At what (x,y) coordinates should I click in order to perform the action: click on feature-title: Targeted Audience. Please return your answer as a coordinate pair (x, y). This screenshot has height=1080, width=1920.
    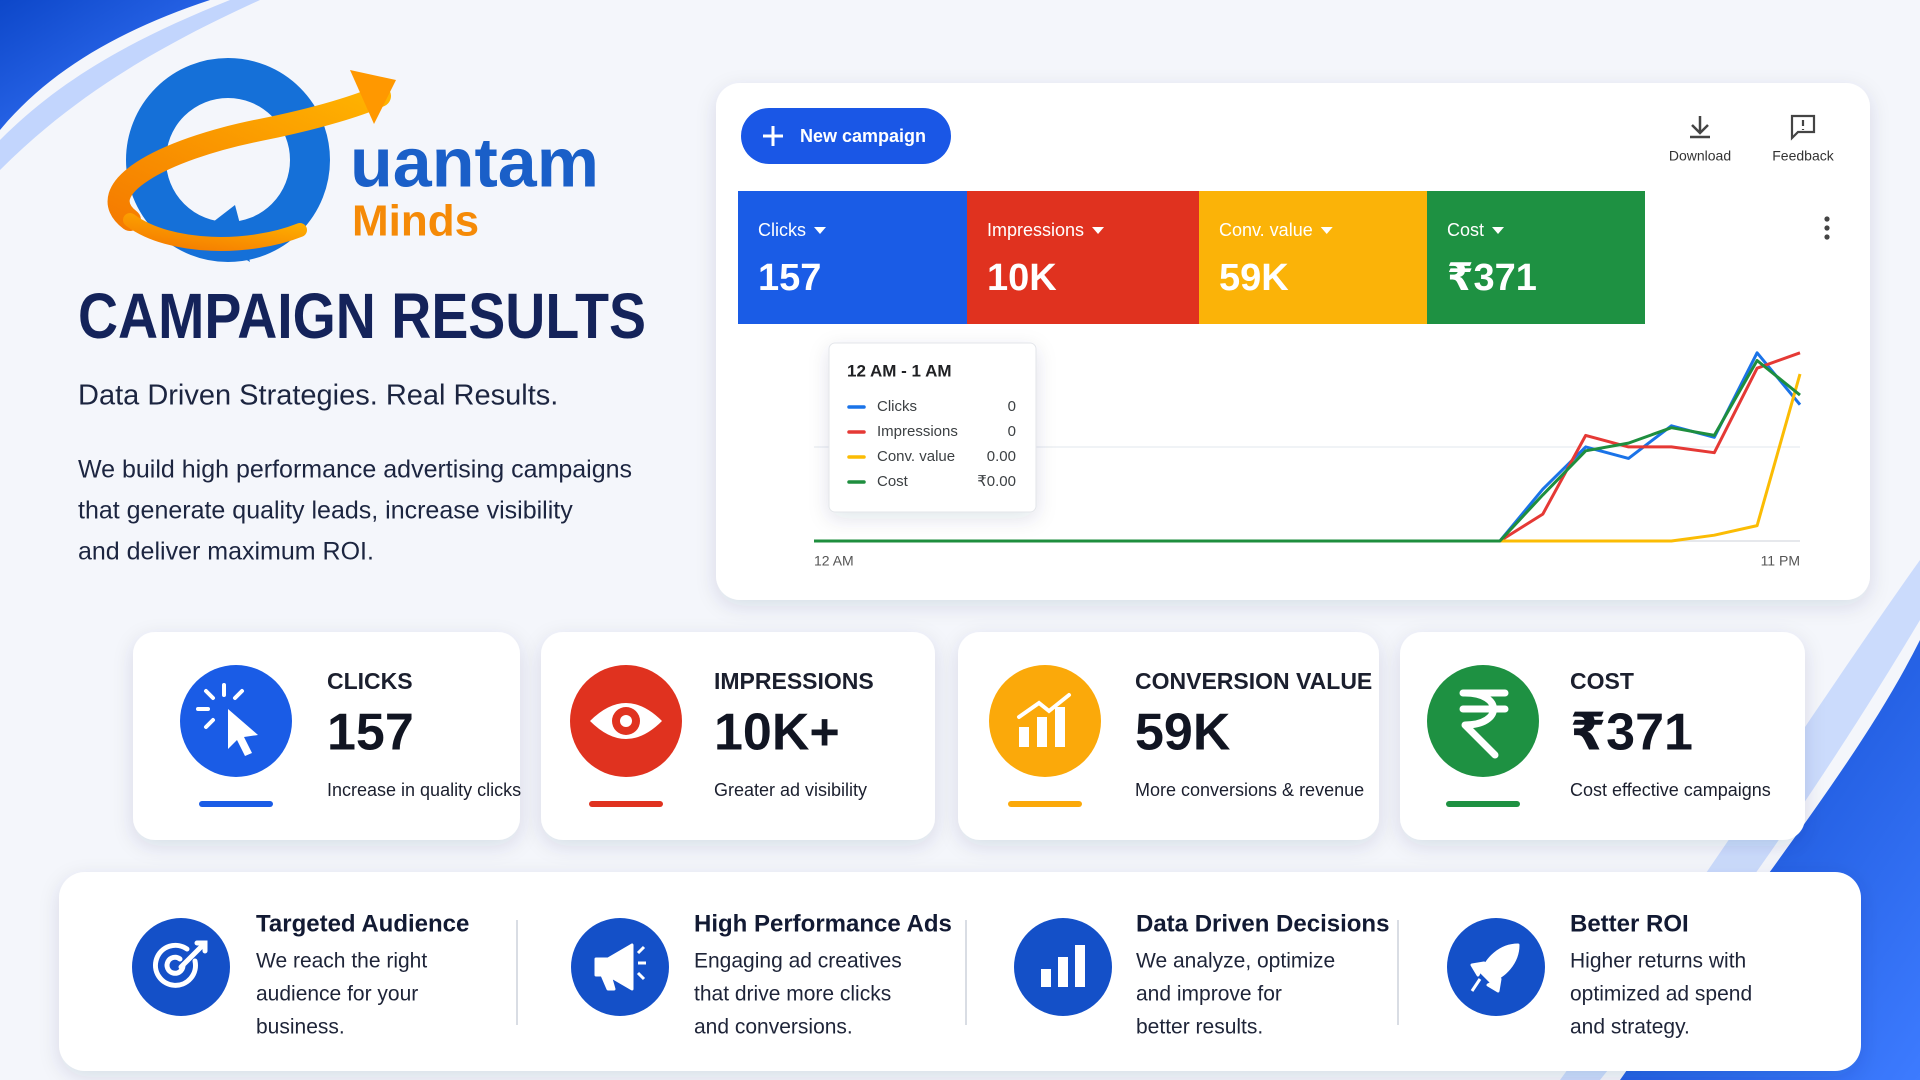
    Looking at the image, I should click on (362, 923).